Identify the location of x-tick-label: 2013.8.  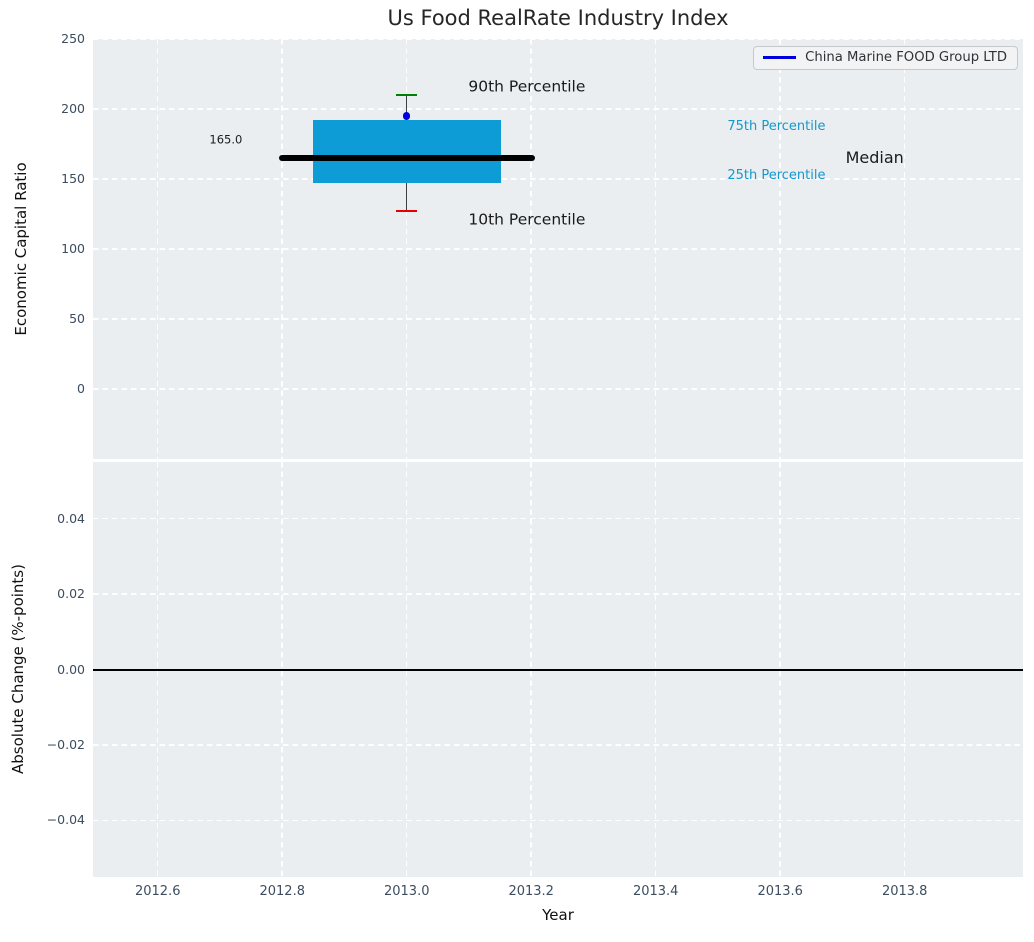
(904, 891).